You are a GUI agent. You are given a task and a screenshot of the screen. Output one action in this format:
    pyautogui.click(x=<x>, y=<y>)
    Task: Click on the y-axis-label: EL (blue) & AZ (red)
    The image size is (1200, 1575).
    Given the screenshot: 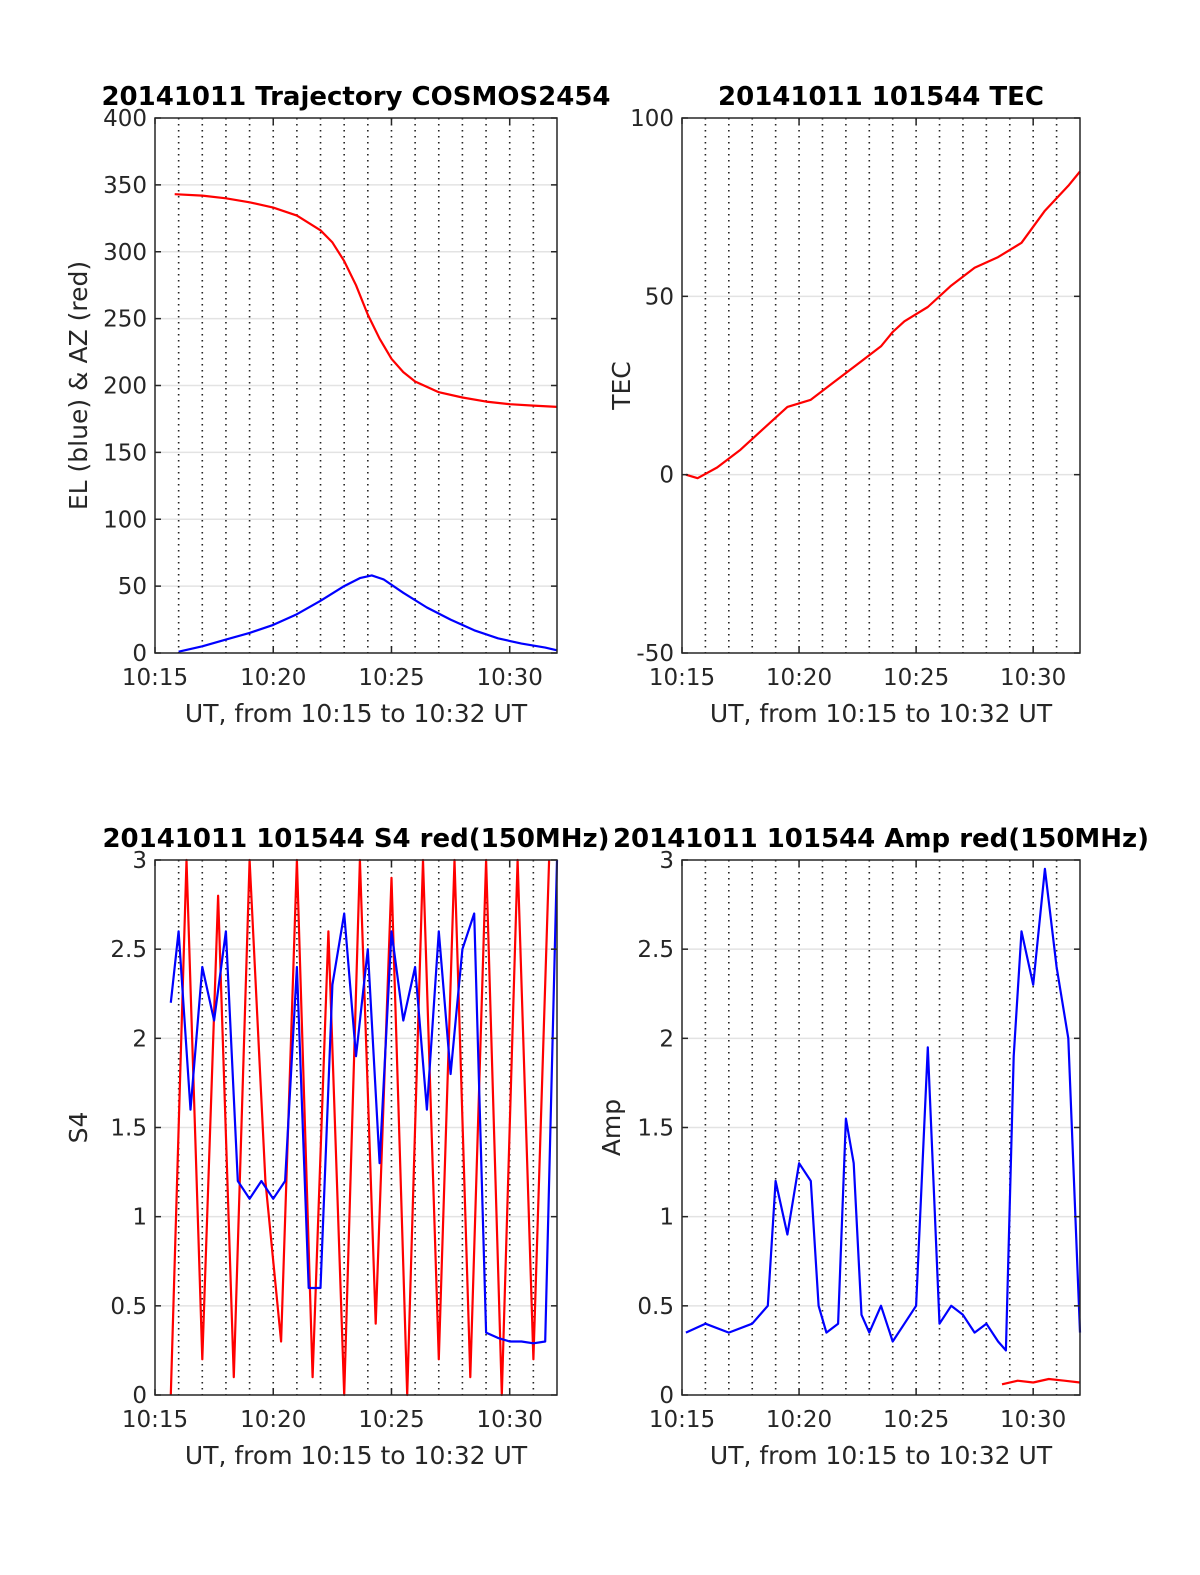 What is the action you would take?
    pyautogui.click(x=78, y=385)
    